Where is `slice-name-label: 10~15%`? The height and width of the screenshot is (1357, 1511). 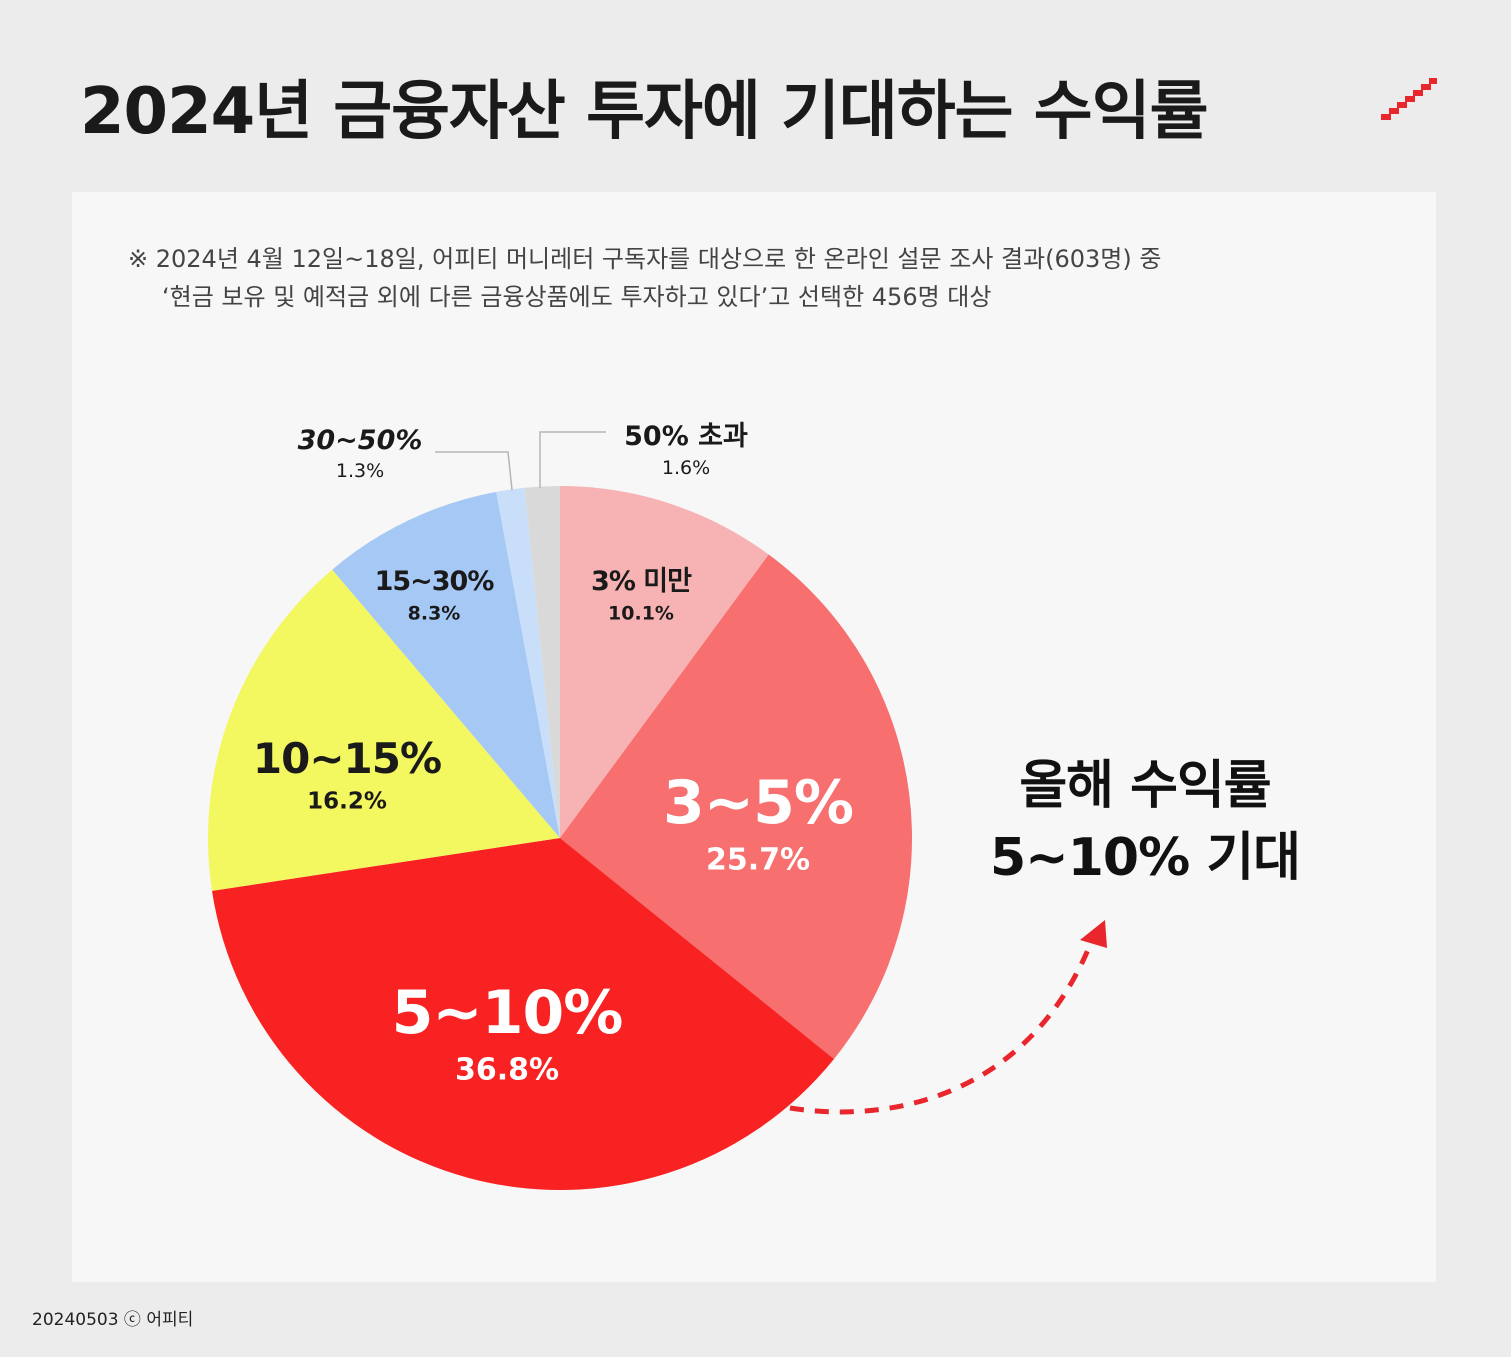 slice-name-label: 10~15% is located at coordinates (347, 758).